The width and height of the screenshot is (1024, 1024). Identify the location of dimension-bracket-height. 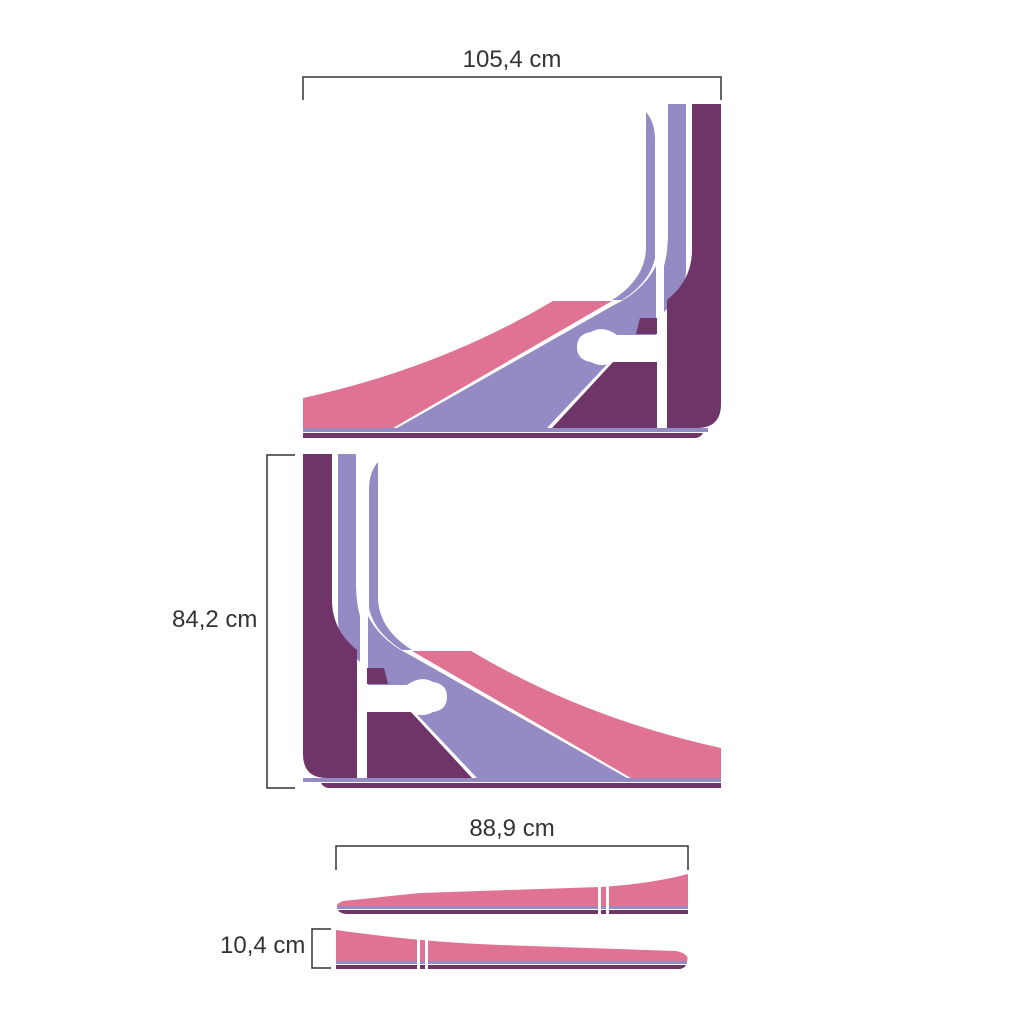
(280, 621).